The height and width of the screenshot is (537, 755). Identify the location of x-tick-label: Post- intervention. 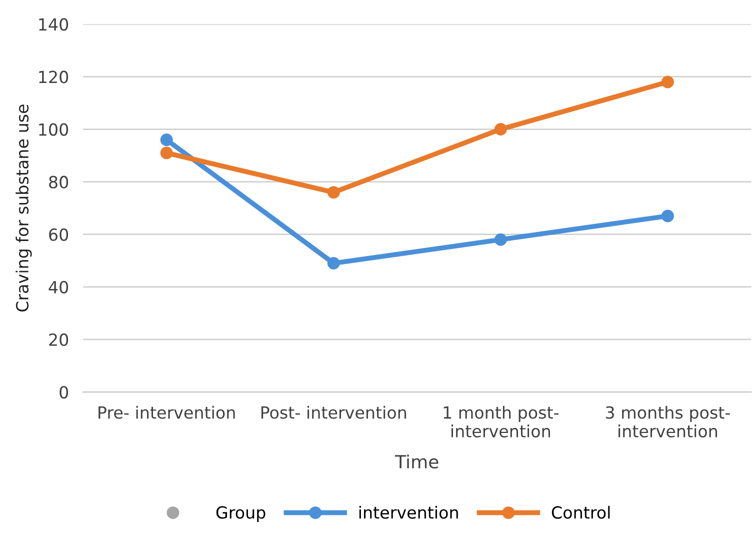
(333, 412).